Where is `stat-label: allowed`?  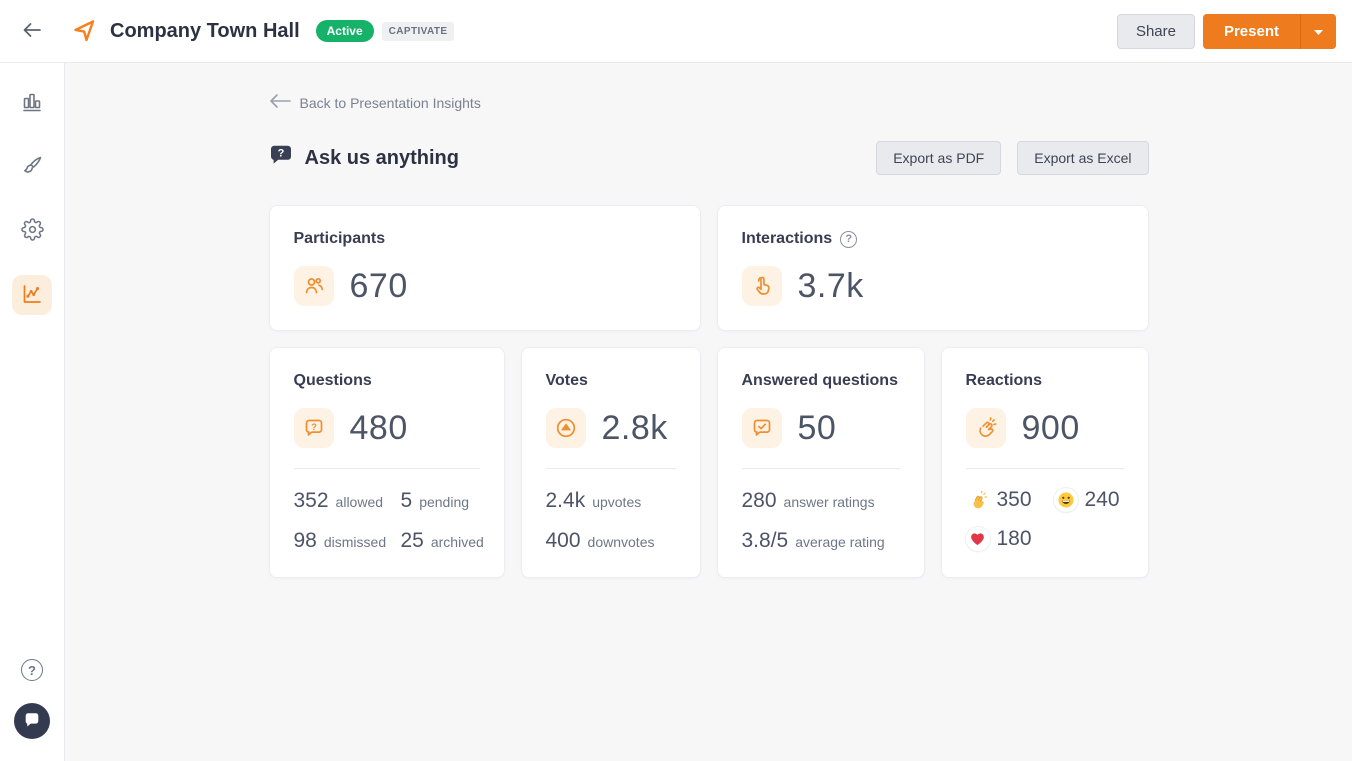 stat-label: allowed is located at coordinates (359, 502).